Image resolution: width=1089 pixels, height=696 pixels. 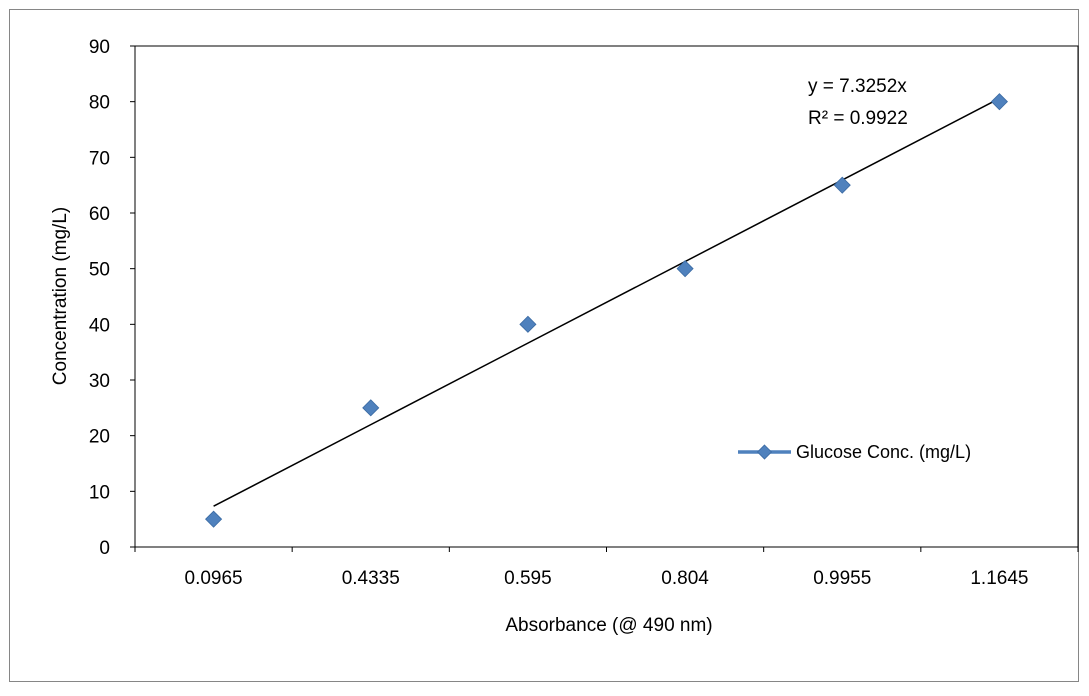 I want to click on y-tick-label: 0, so click(x=104, y=548).